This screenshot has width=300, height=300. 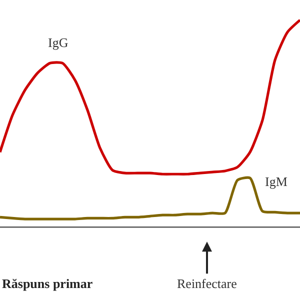 What do you see at coordinates (47, 283) in the screenshot?
I see `text: Răspuns primar` at bounding box center [47, 283].